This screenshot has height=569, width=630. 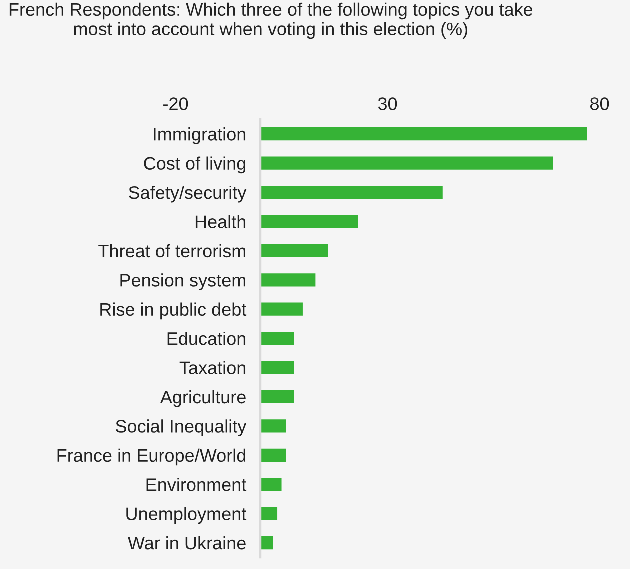 I want to click on y-tick-label: Rise in public debt, so click(x=173, y=311).